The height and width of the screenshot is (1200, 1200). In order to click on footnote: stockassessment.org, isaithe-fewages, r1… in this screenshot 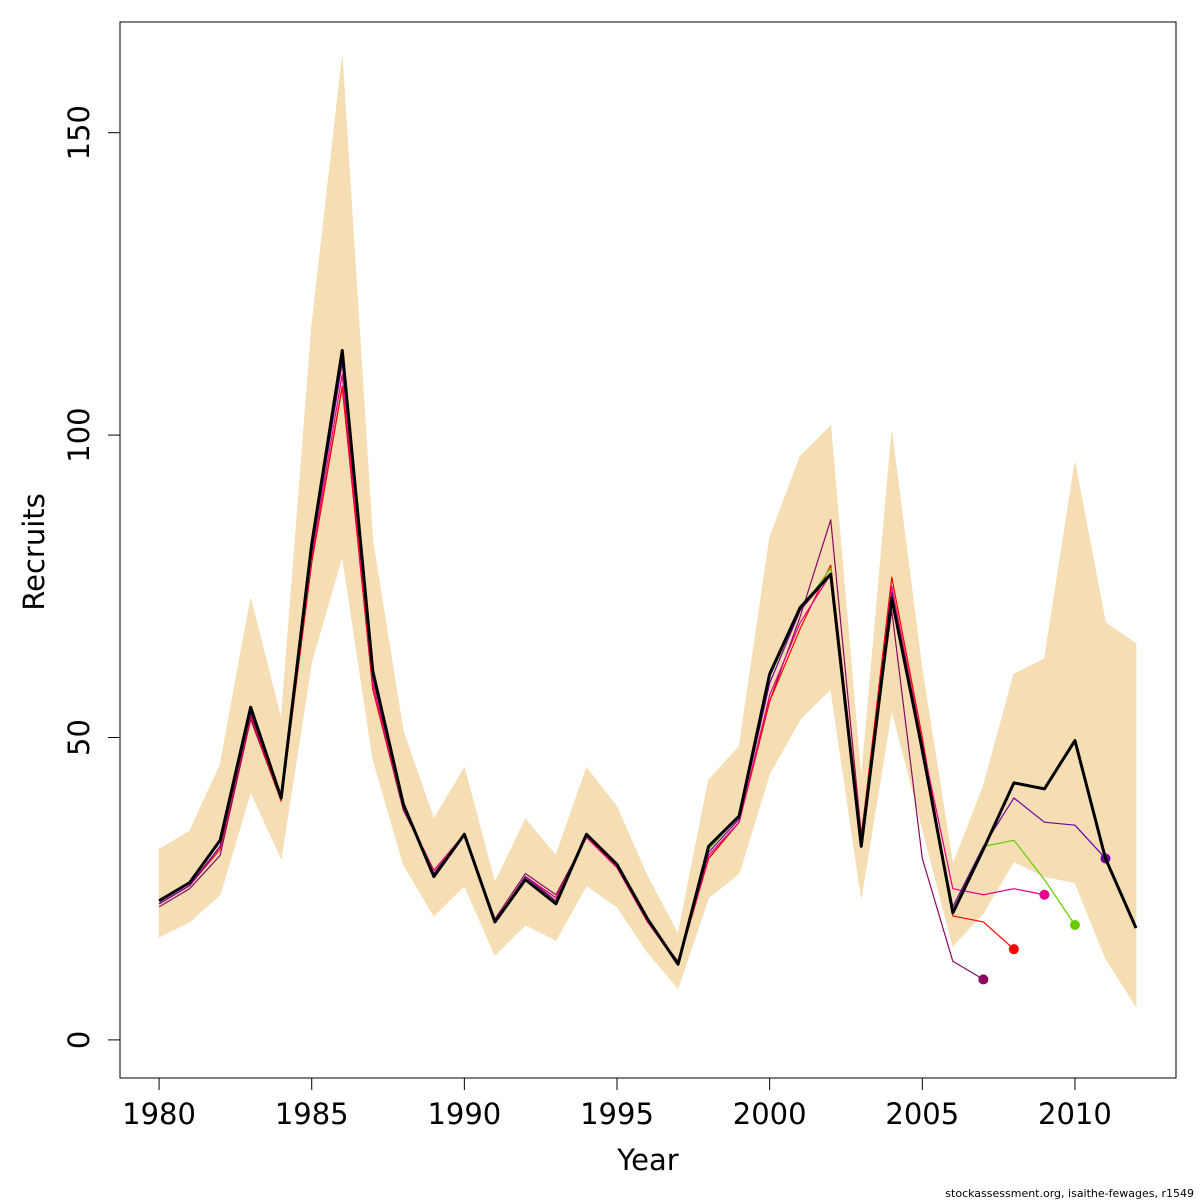, I will do `click(1069, 1193)`.